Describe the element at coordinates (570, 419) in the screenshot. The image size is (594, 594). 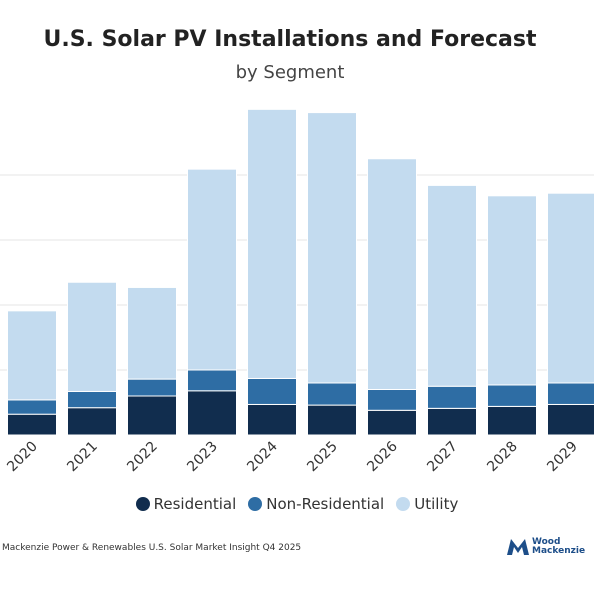
I see `bar-residential-2029` at that location.